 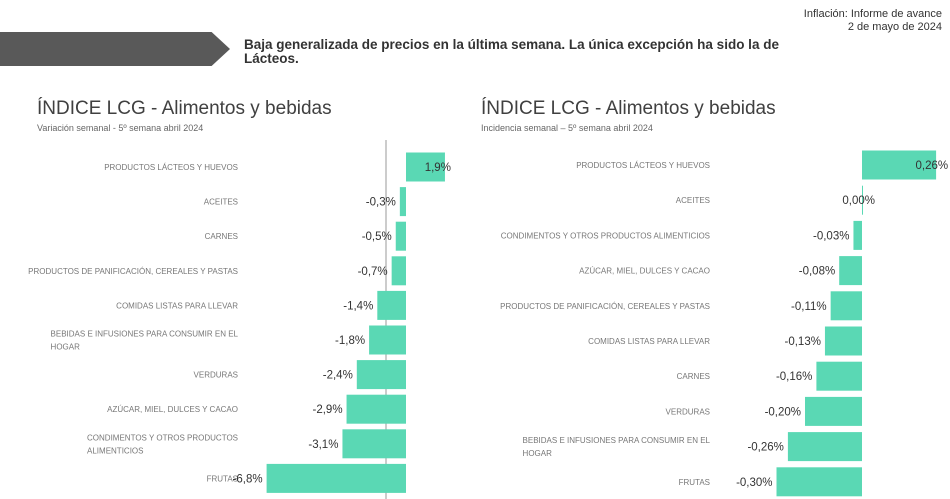 What do you see at coordinates (931, 166) in the screenshot?
I see `chart-2-value-label: 0,26%` at bounding box center [931, 166].